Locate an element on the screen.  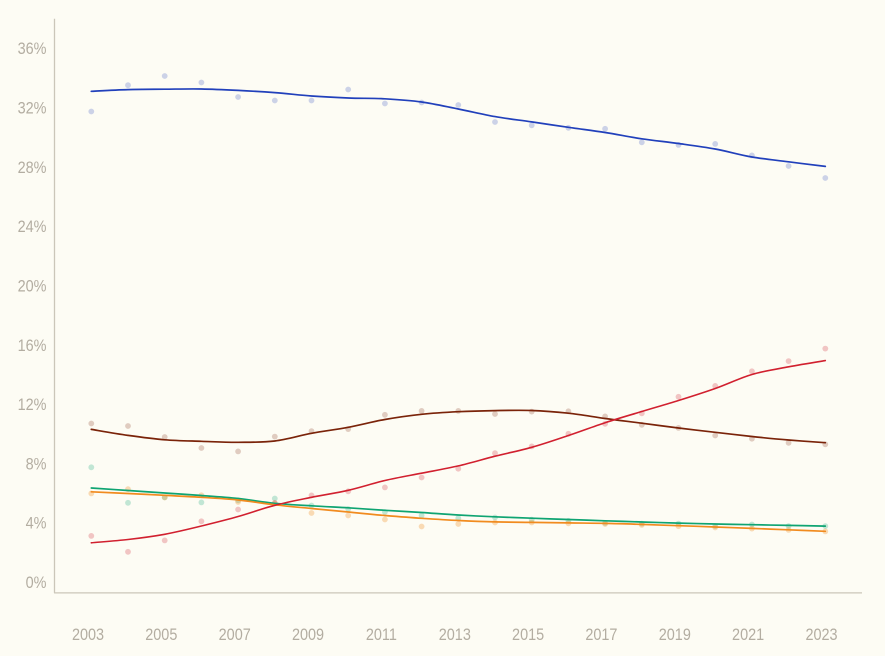
svg-text: 36% is located at coordinates (32, 49).